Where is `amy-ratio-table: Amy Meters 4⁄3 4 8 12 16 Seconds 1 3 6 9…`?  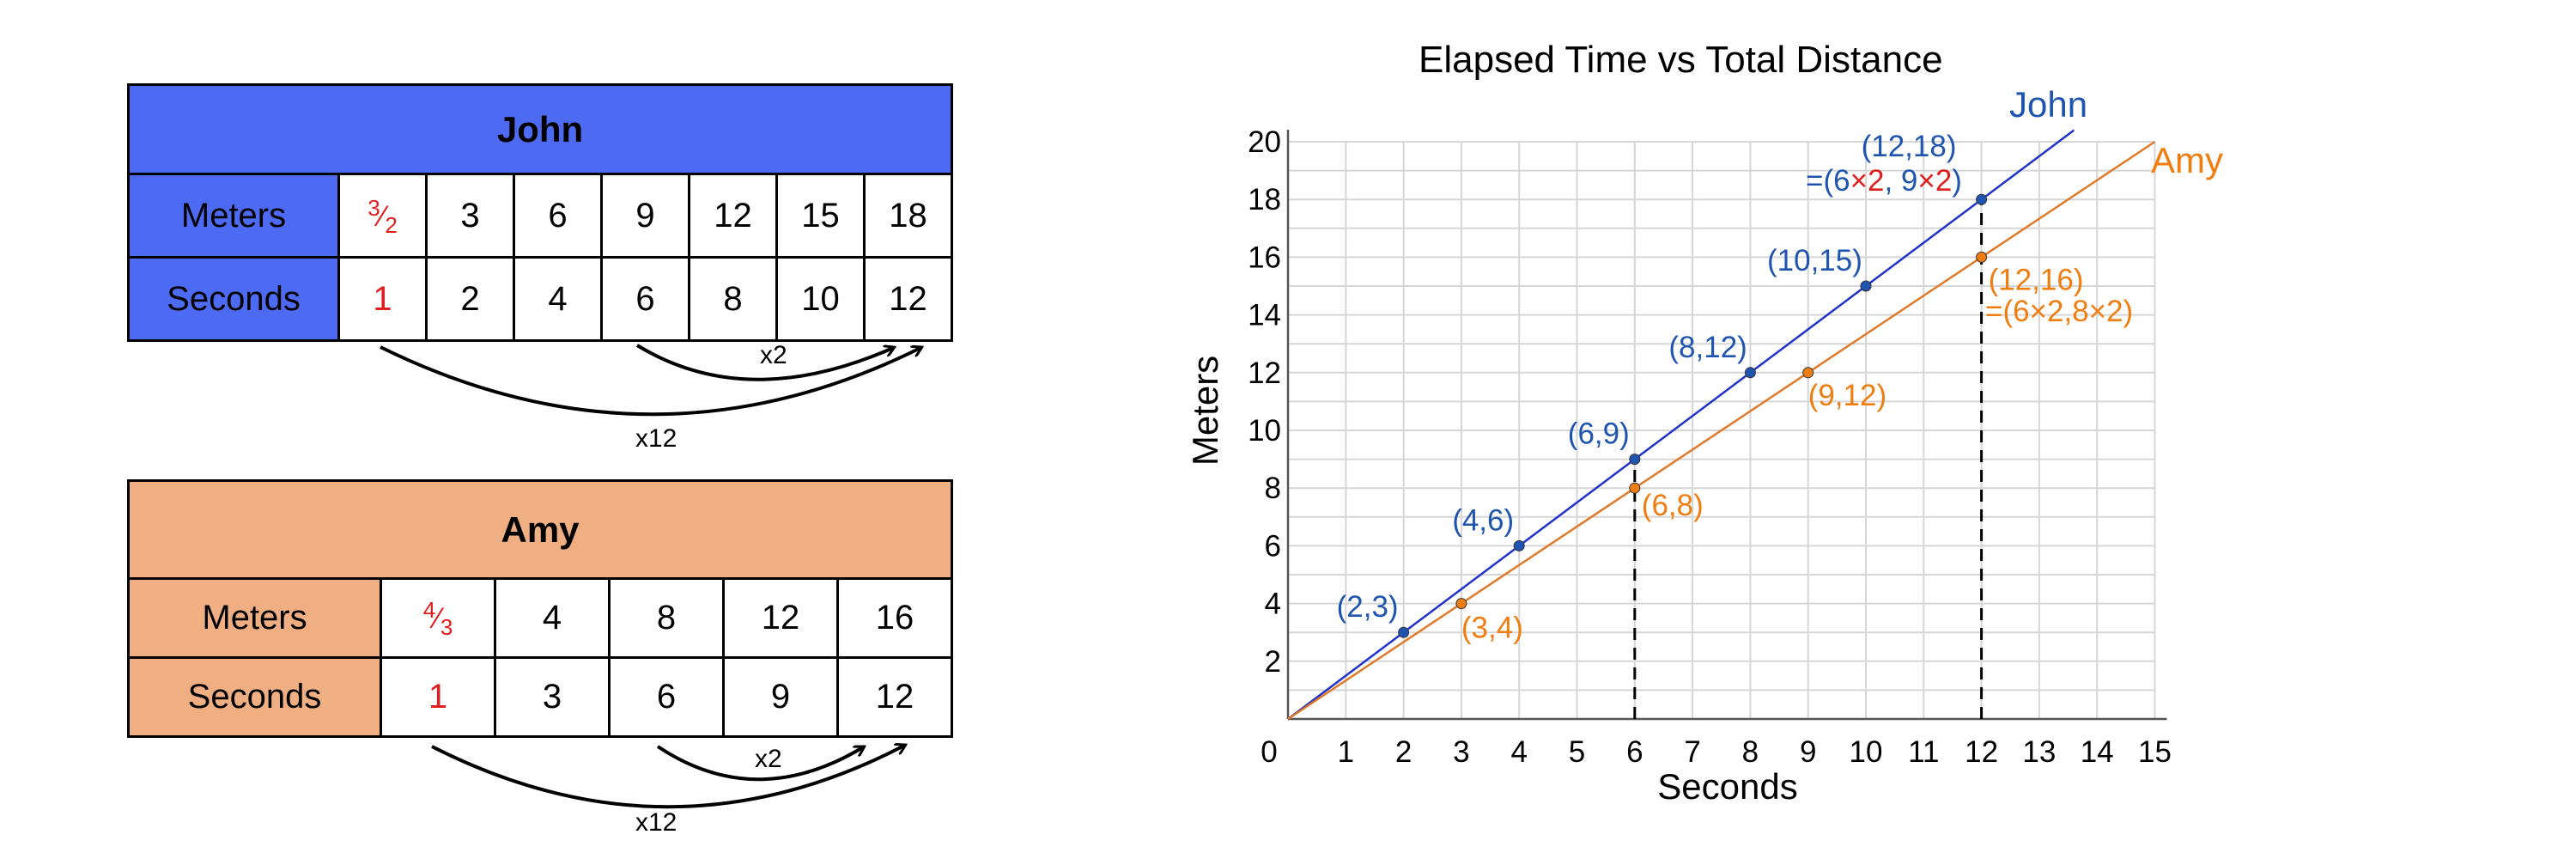 amy-ratio-table: Amy Meters 4⁄3 4 8 12 16 Seconds 1 3 6 9… is located at coordinates (540, 608).